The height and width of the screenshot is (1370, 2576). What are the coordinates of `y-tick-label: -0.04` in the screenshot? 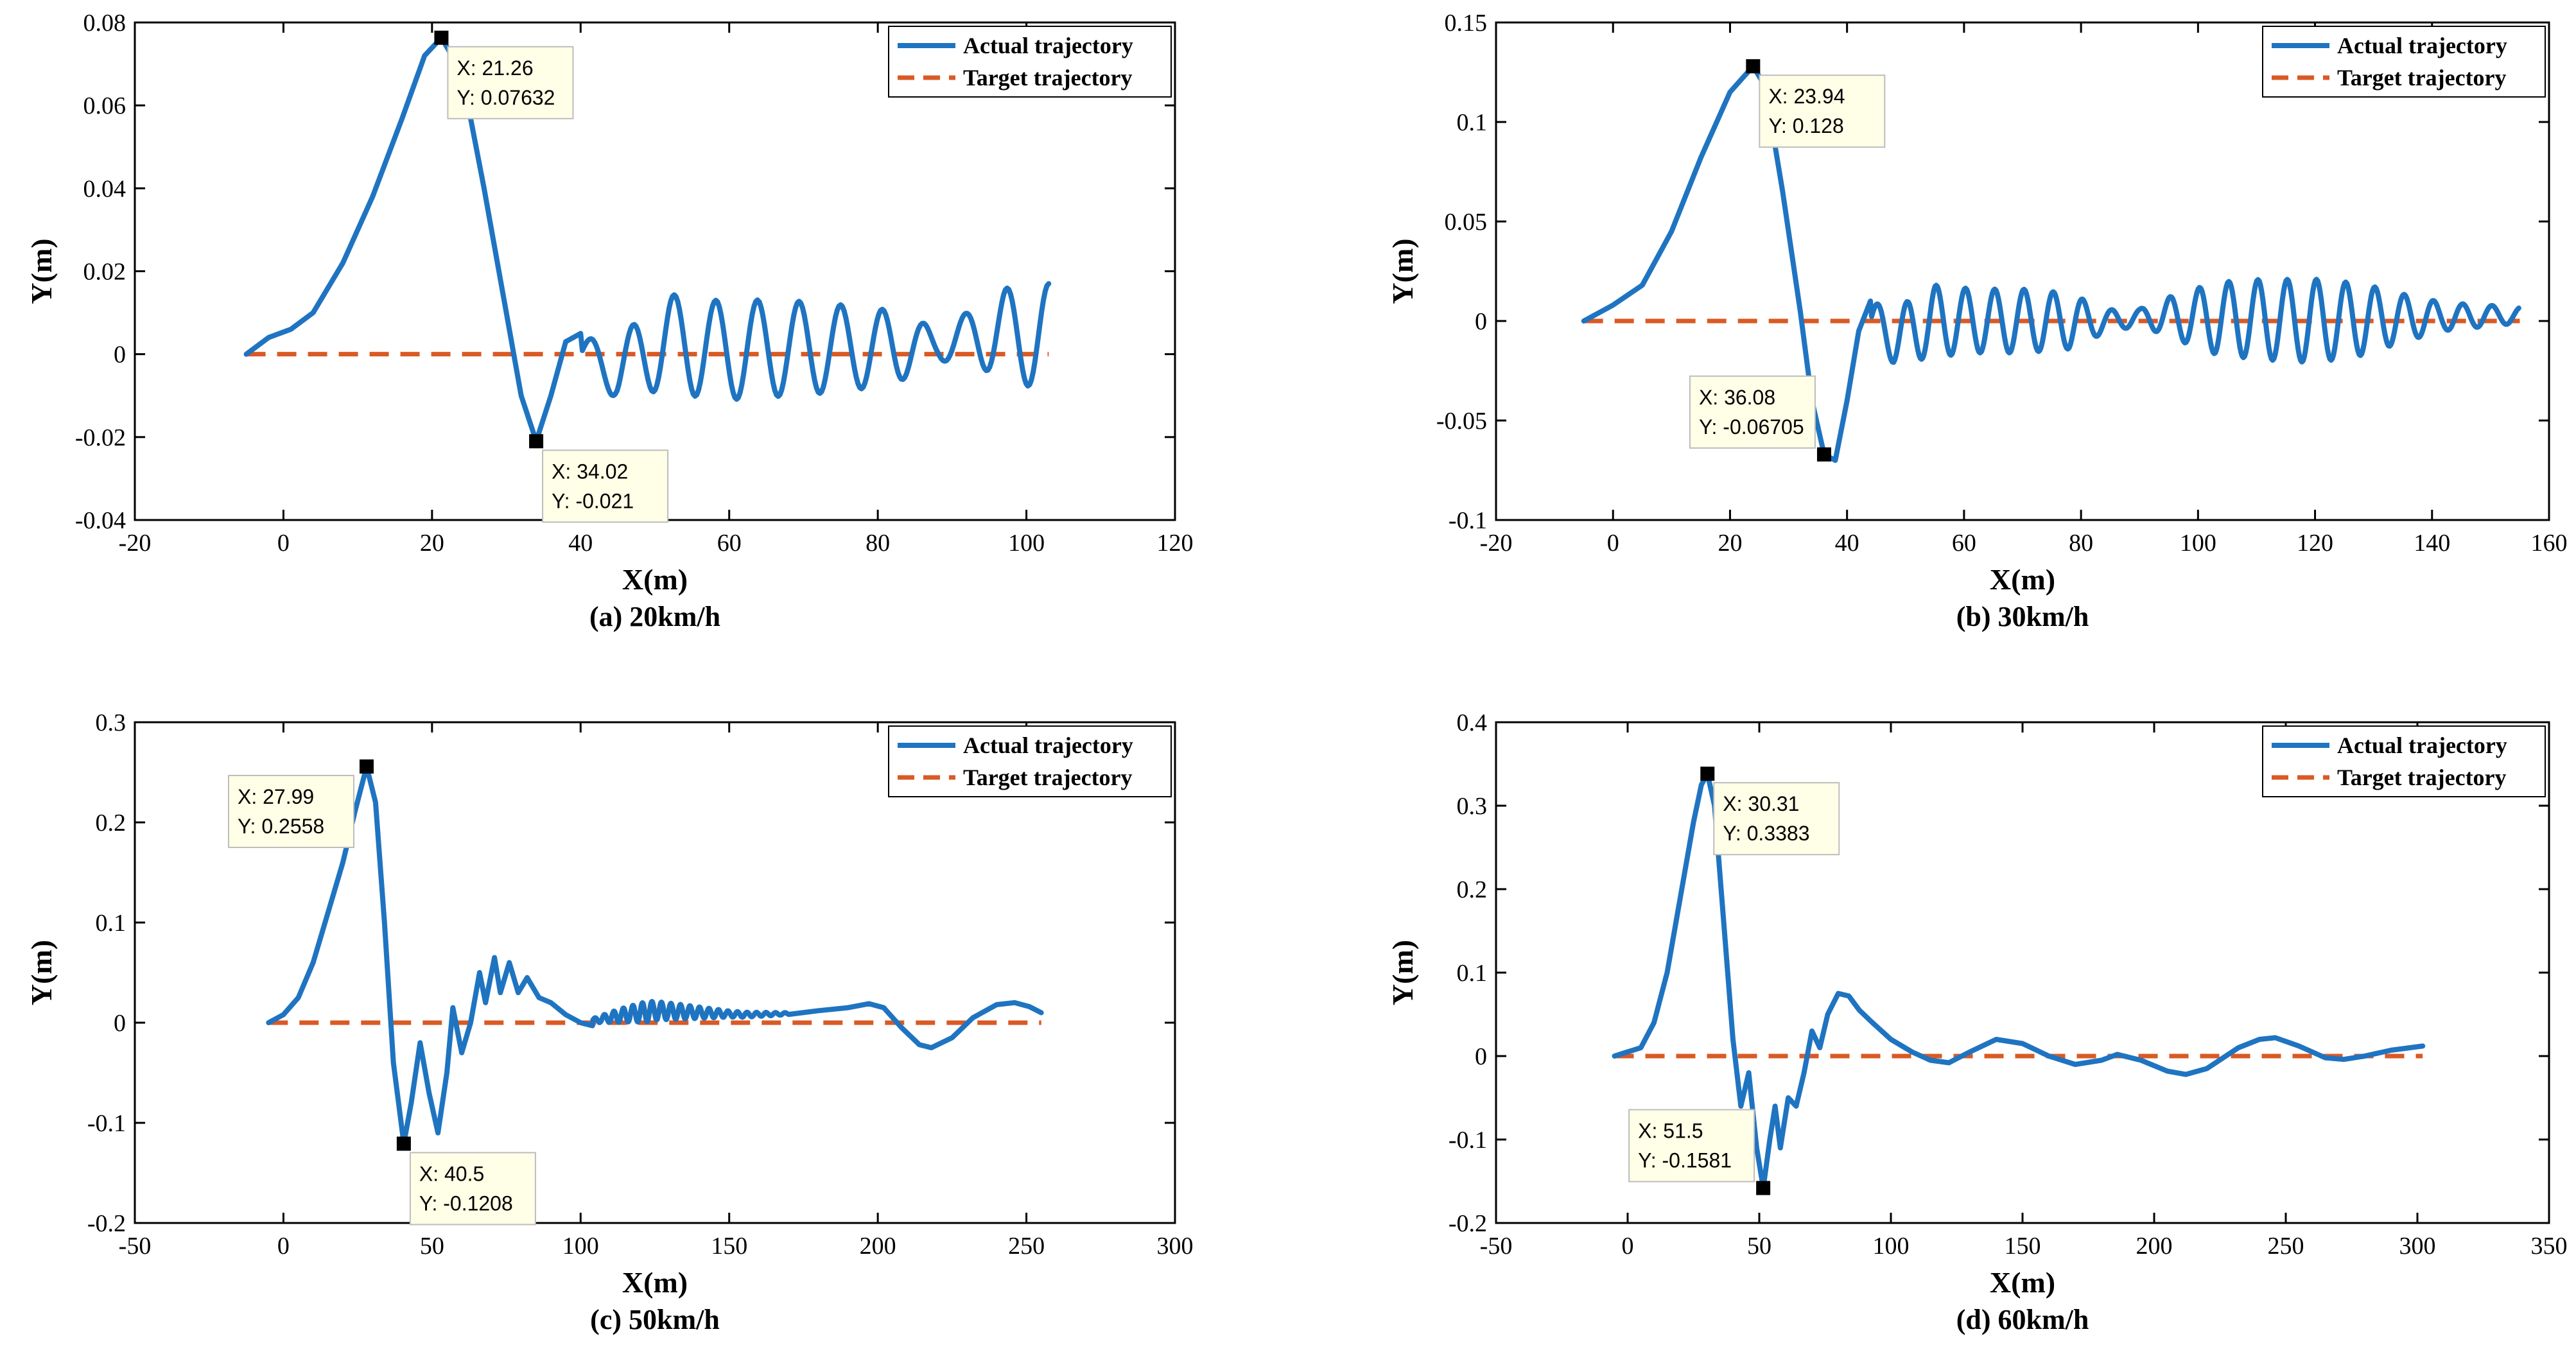 It's located at (100, 520).